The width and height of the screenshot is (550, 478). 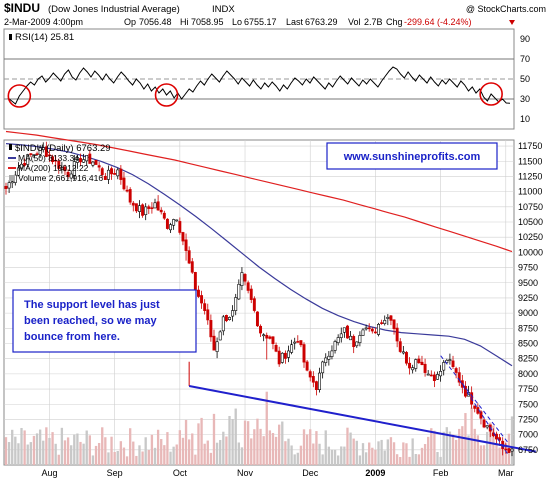 I want to click on support-note-line2: been reached, so we may, so click(x=91, y=321).